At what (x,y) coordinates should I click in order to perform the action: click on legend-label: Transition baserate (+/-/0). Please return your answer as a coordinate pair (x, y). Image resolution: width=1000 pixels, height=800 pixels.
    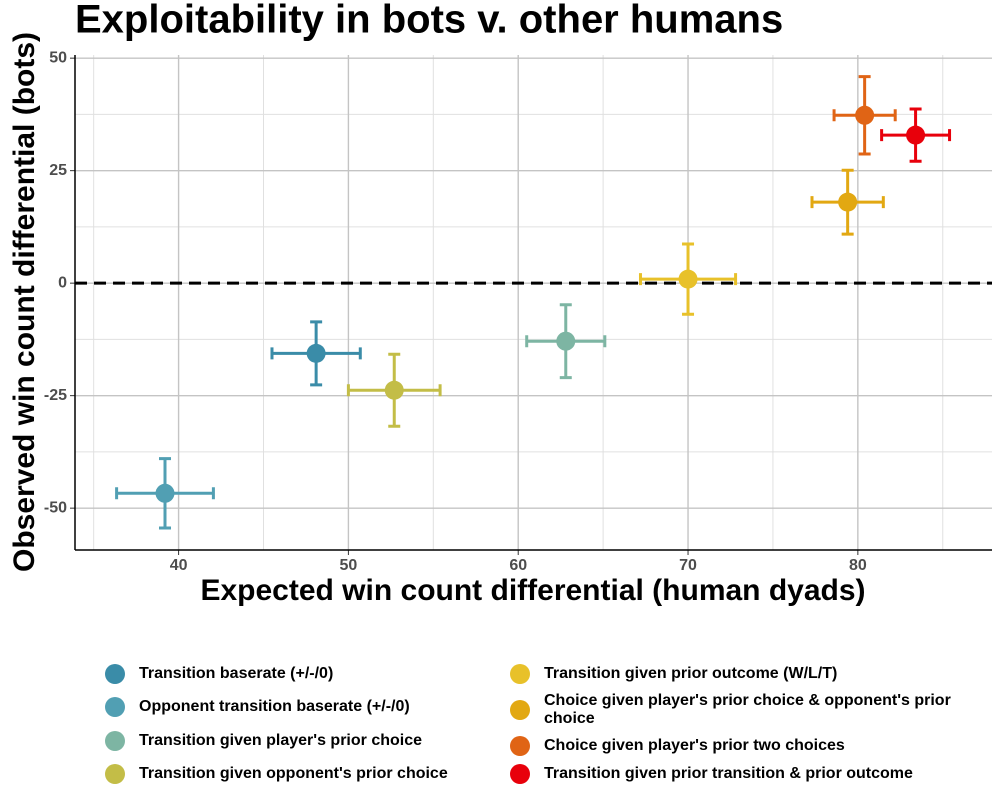
    Looking at the image, I should click on (236, 673).